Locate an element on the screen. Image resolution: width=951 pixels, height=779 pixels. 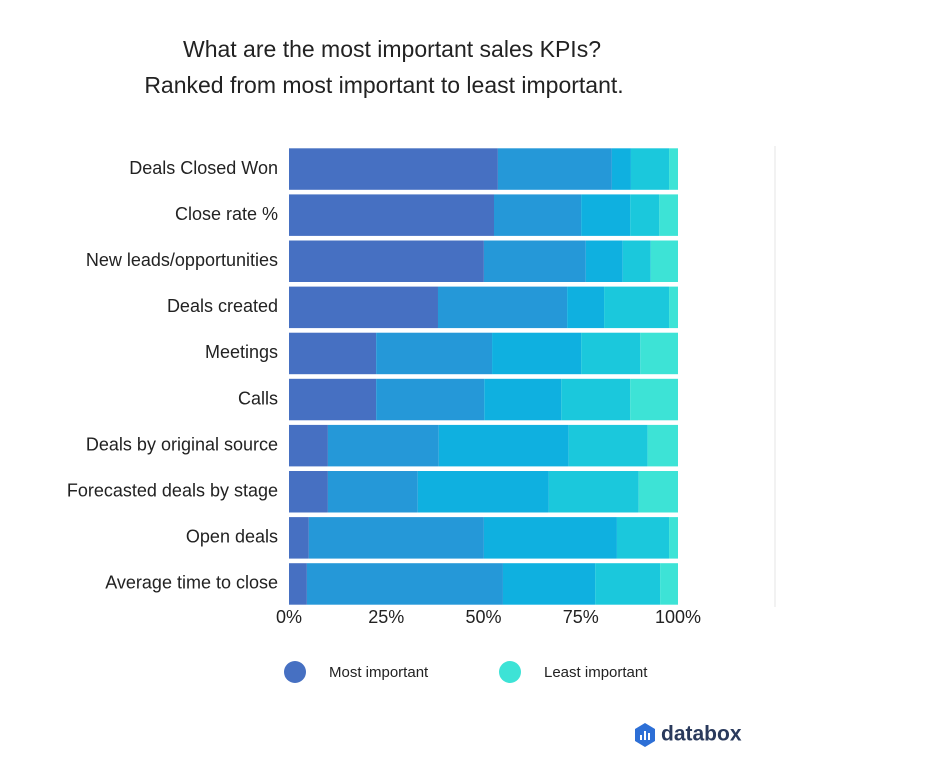
y-tick-label: Close rate % is located at coordinates (226, 214).